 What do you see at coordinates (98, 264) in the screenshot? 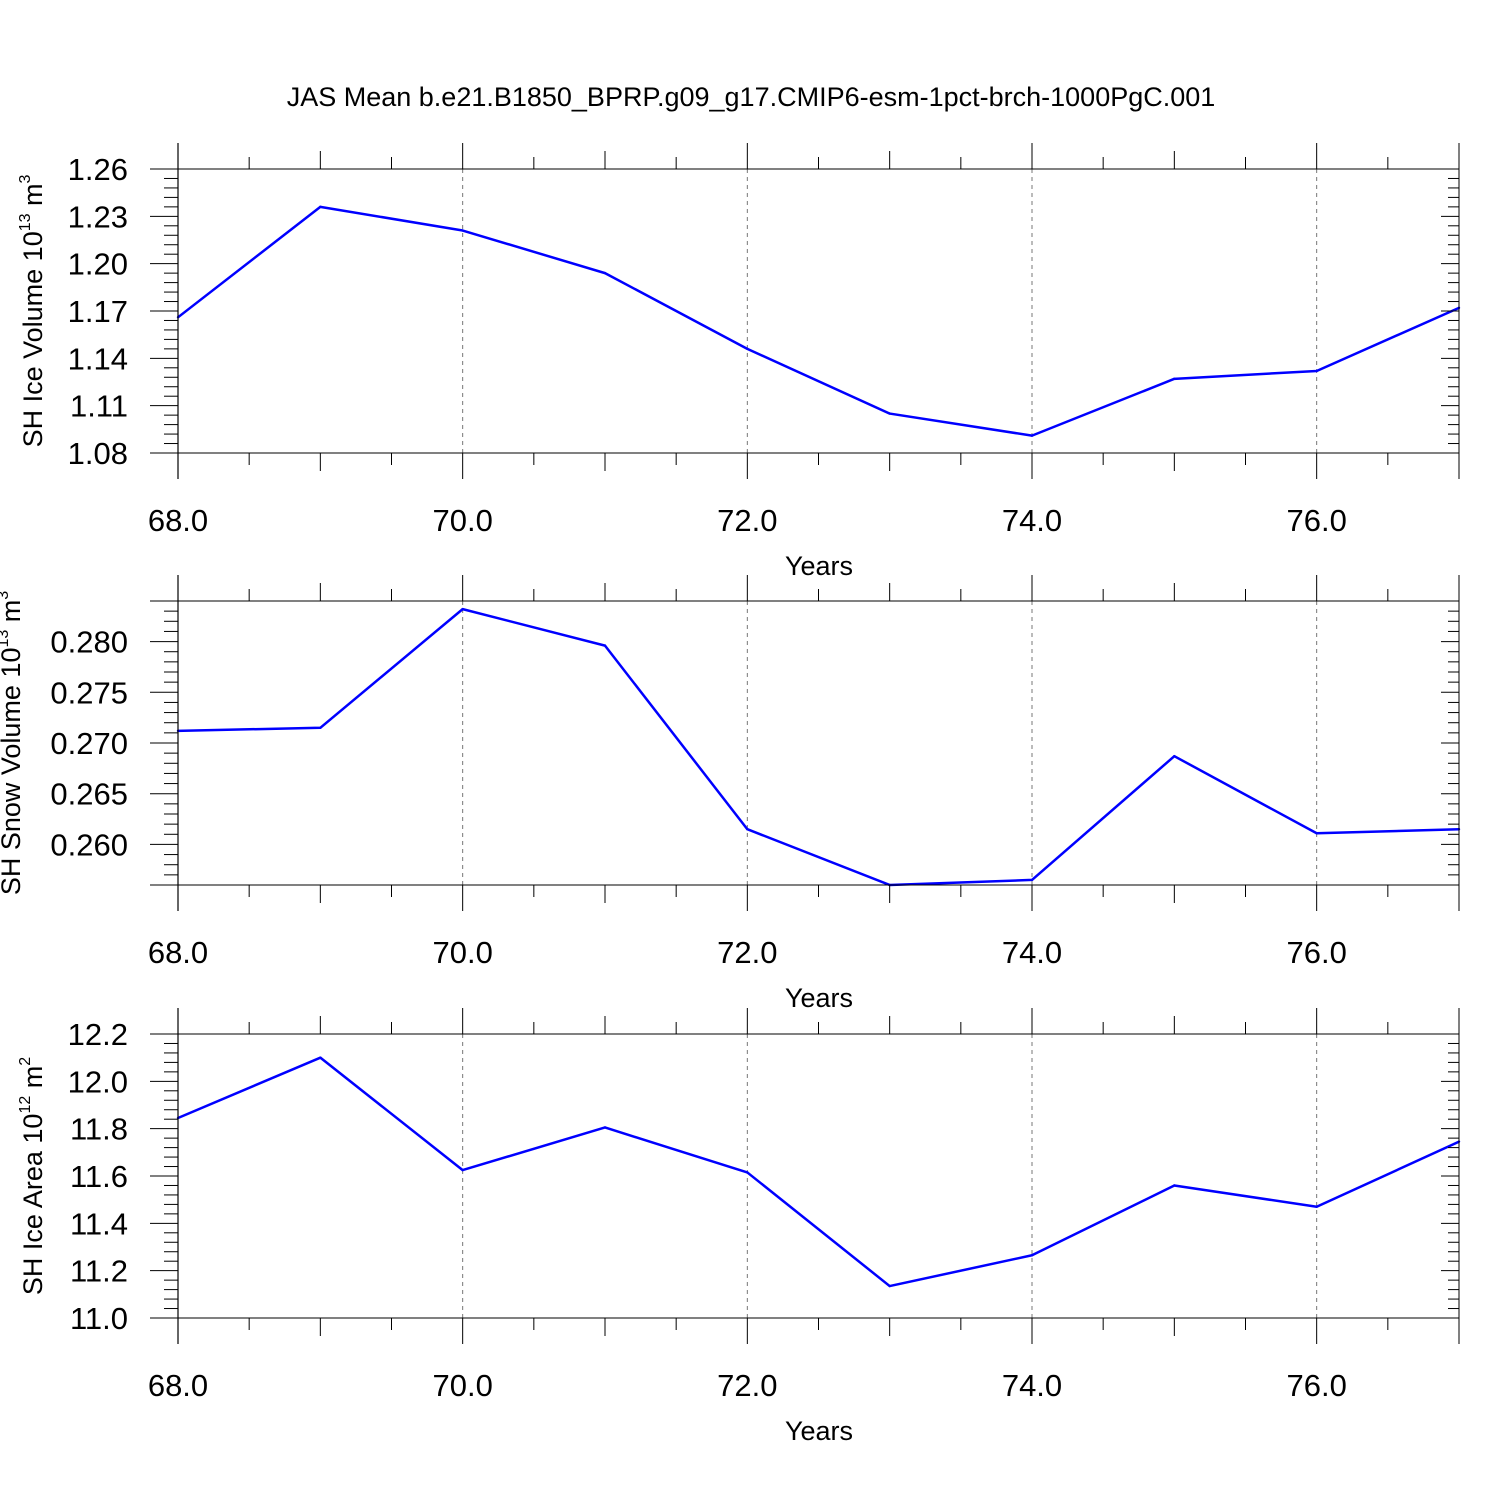
I see `y-tick-label: 1.20` at bounding box center [98, 264].